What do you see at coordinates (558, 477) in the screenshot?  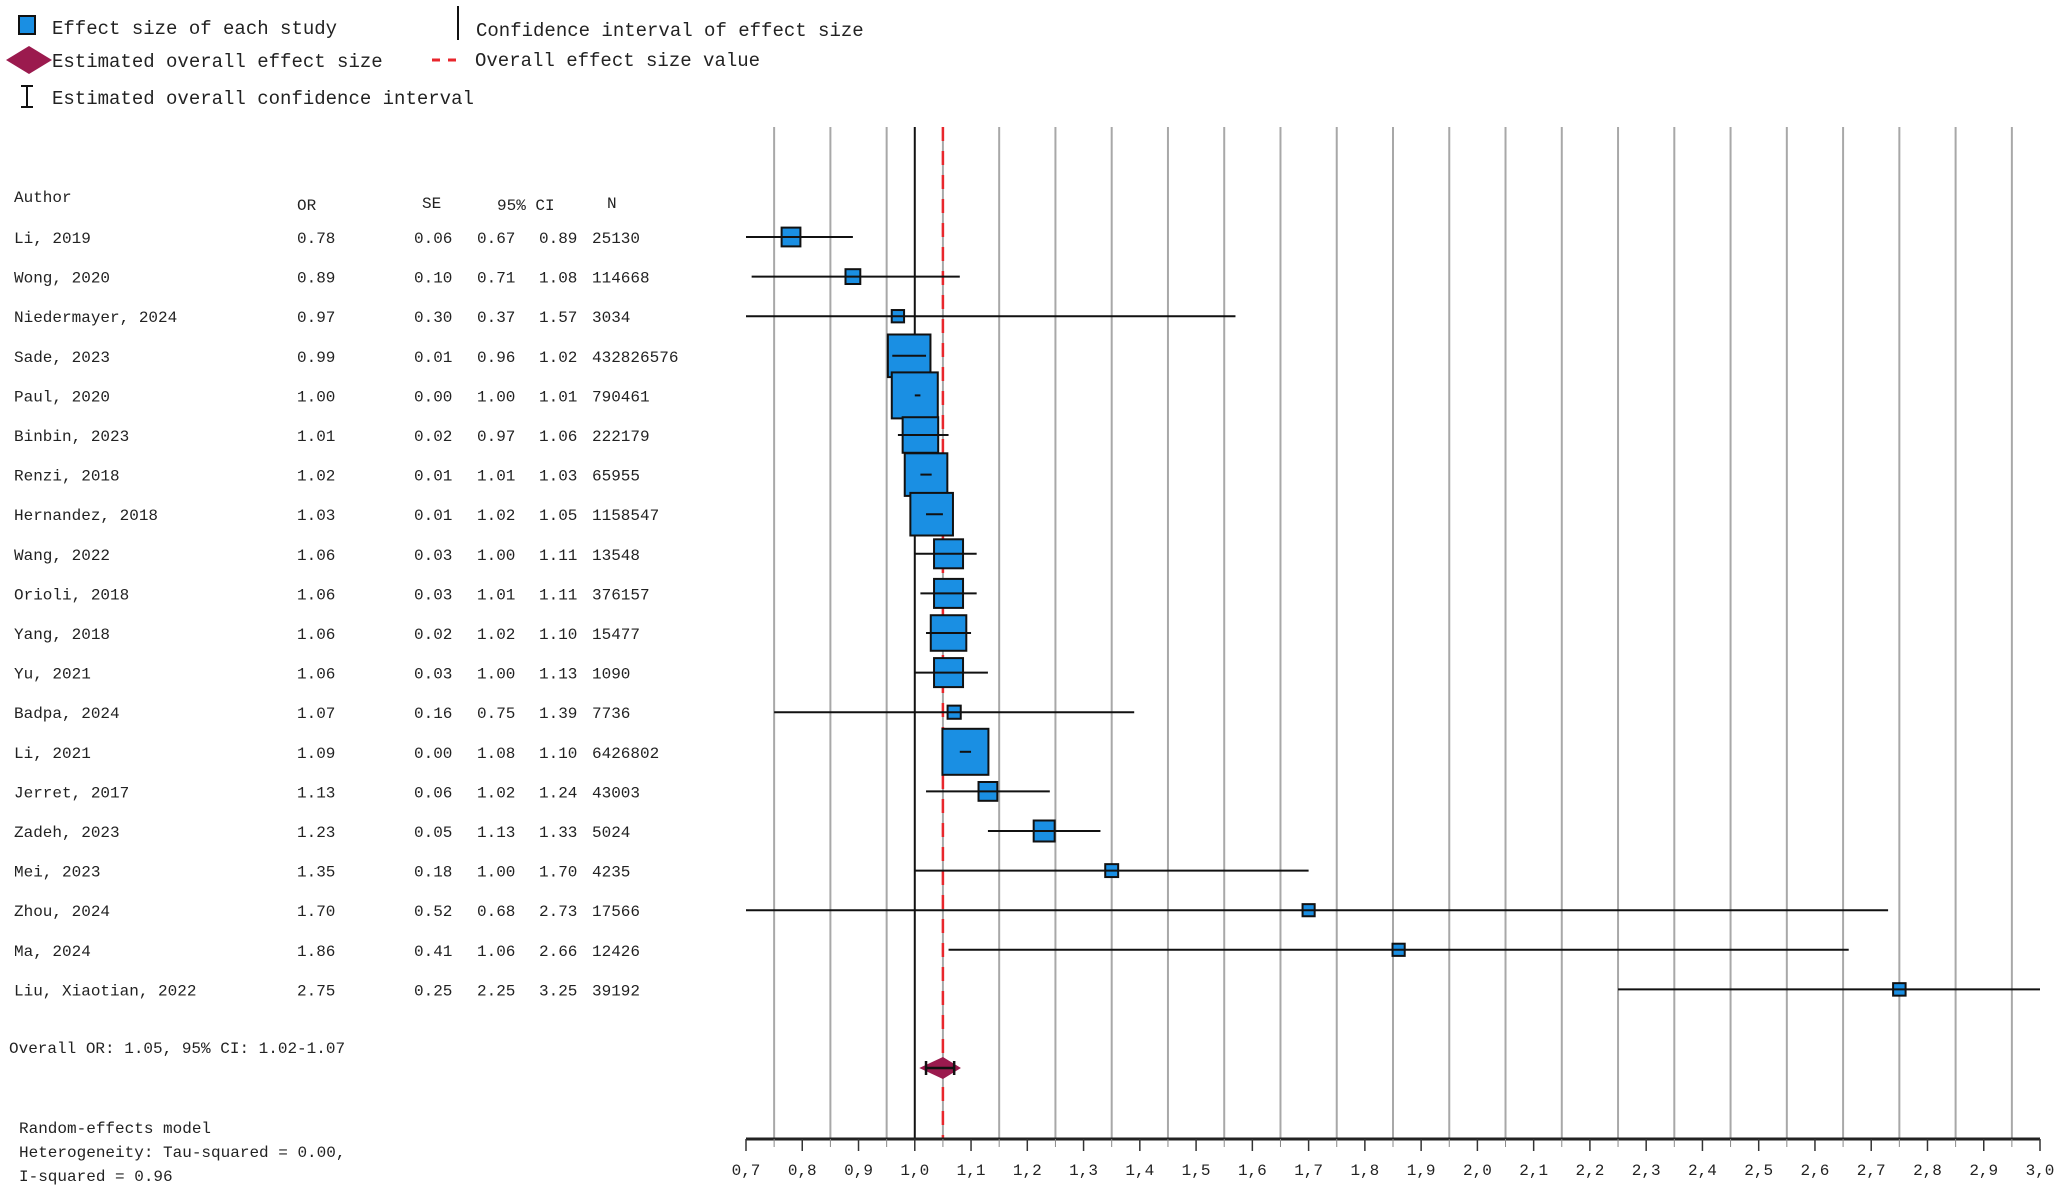 I see `study-ci-high: 1.03` at bounding box center [558, 477].